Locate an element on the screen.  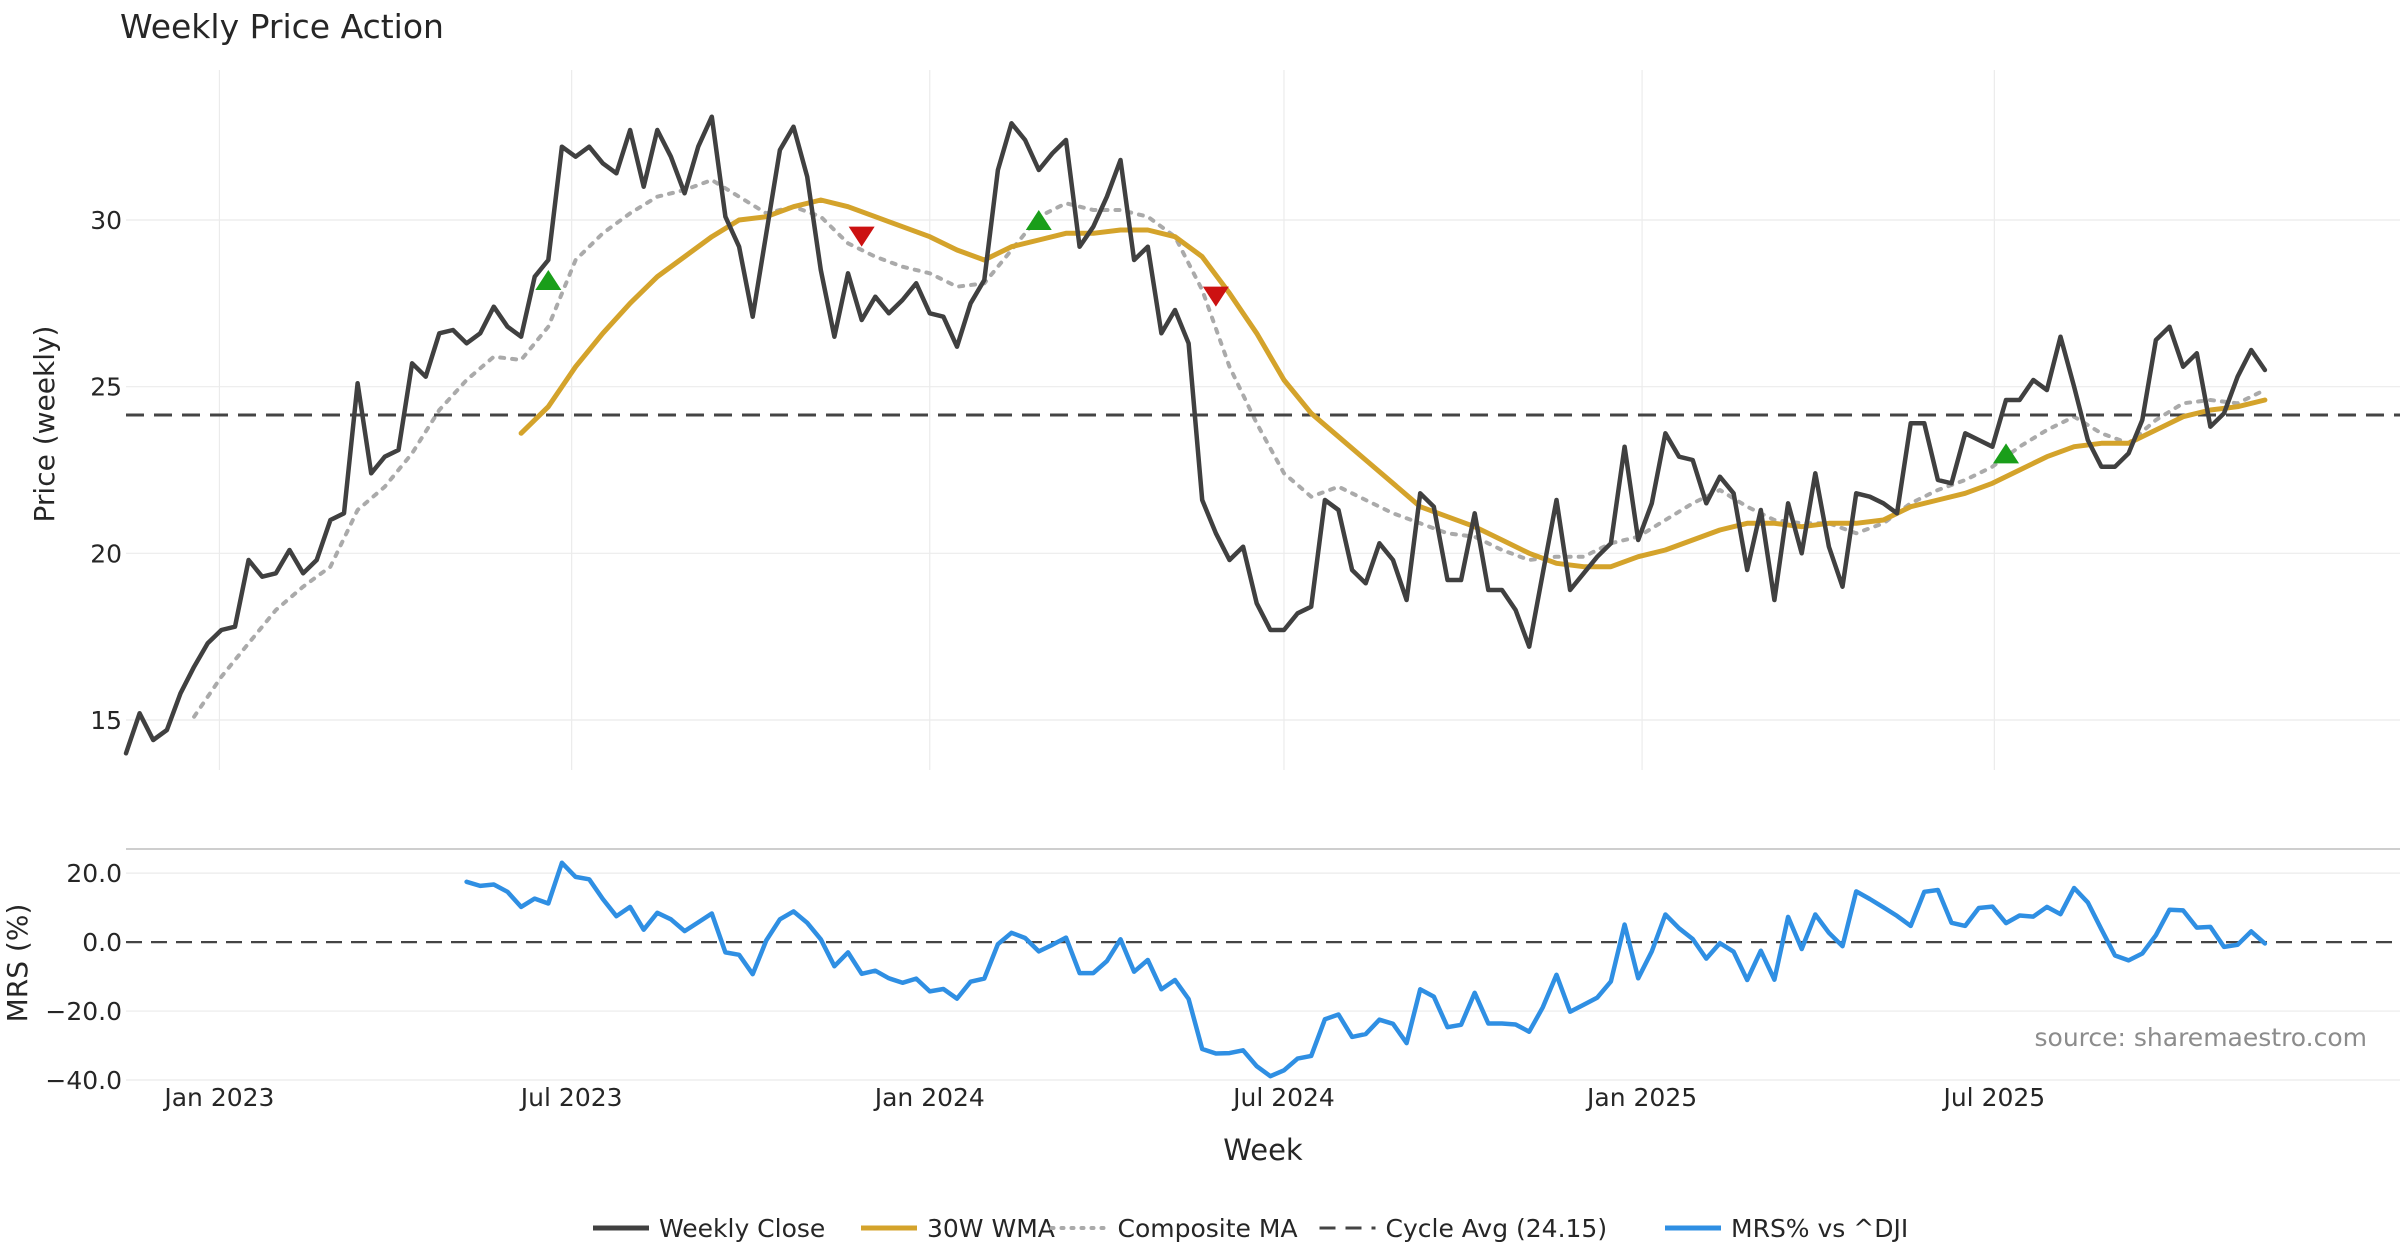
mrs-y-tick-label: −40.0 is located at coordinates (83, 1080).